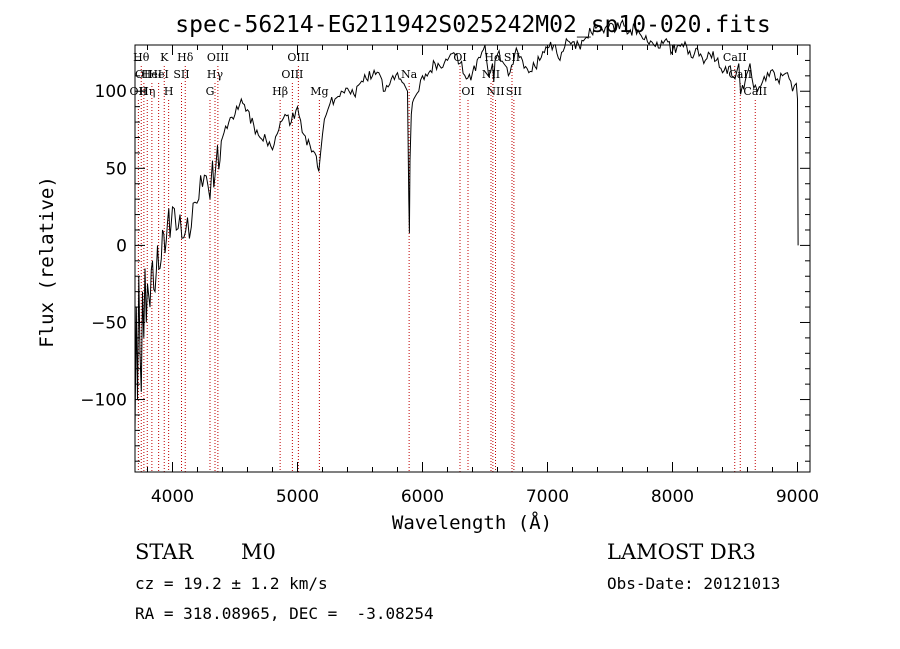  Describe the element at coordinates (141, 57) in the screenshot. I see `spectral-line-label: Hθ` at that location.